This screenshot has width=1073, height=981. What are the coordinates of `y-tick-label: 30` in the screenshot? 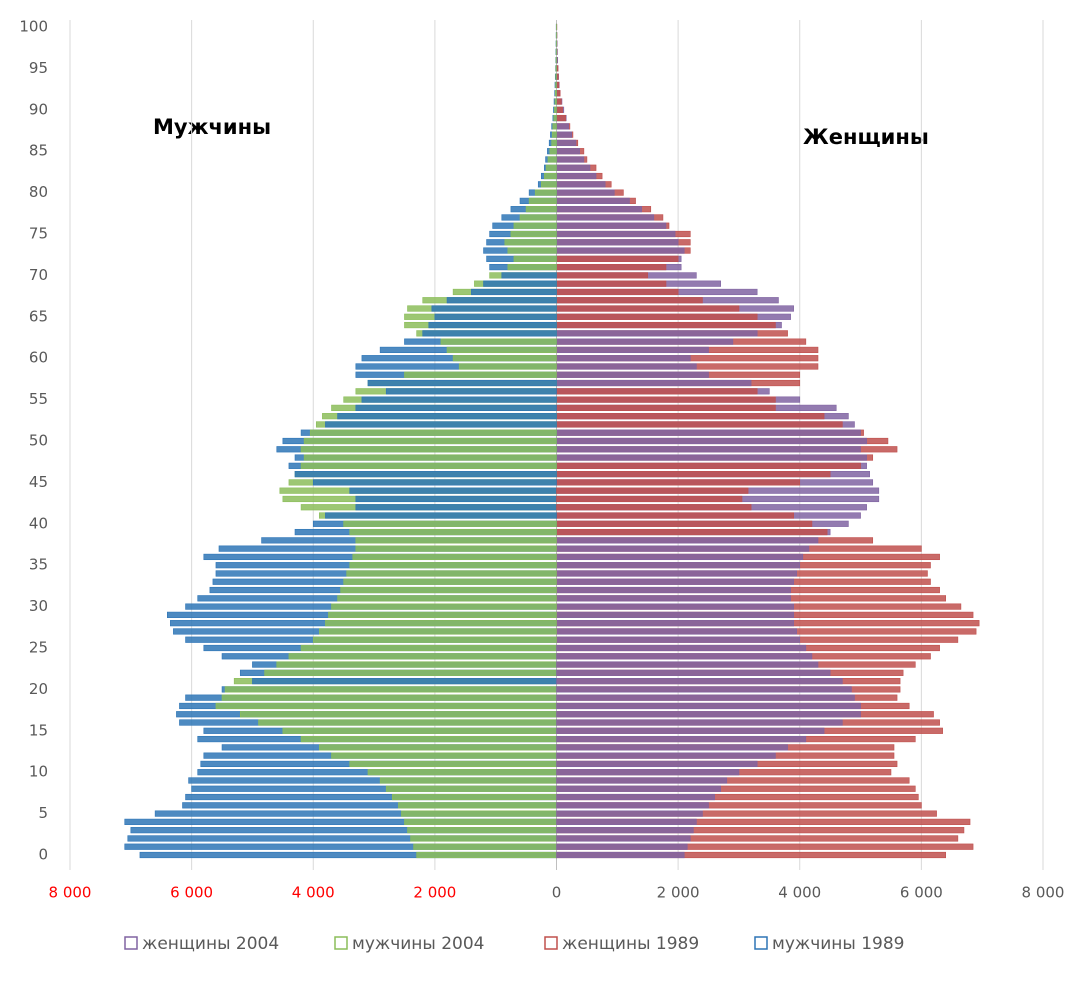 It's located at (38, 606).